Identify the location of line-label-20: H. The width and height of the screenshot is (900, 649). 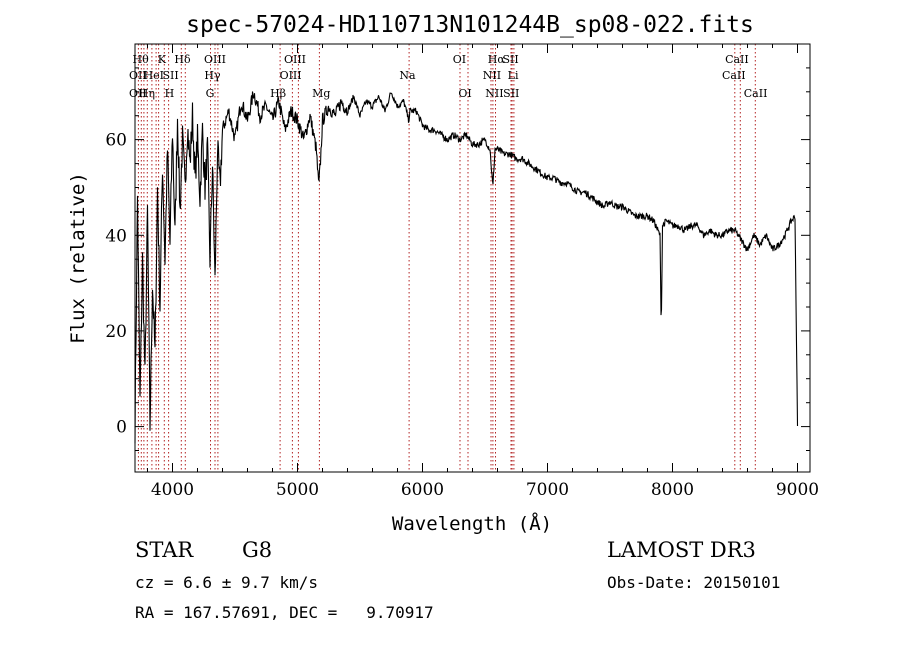
(170, 93).